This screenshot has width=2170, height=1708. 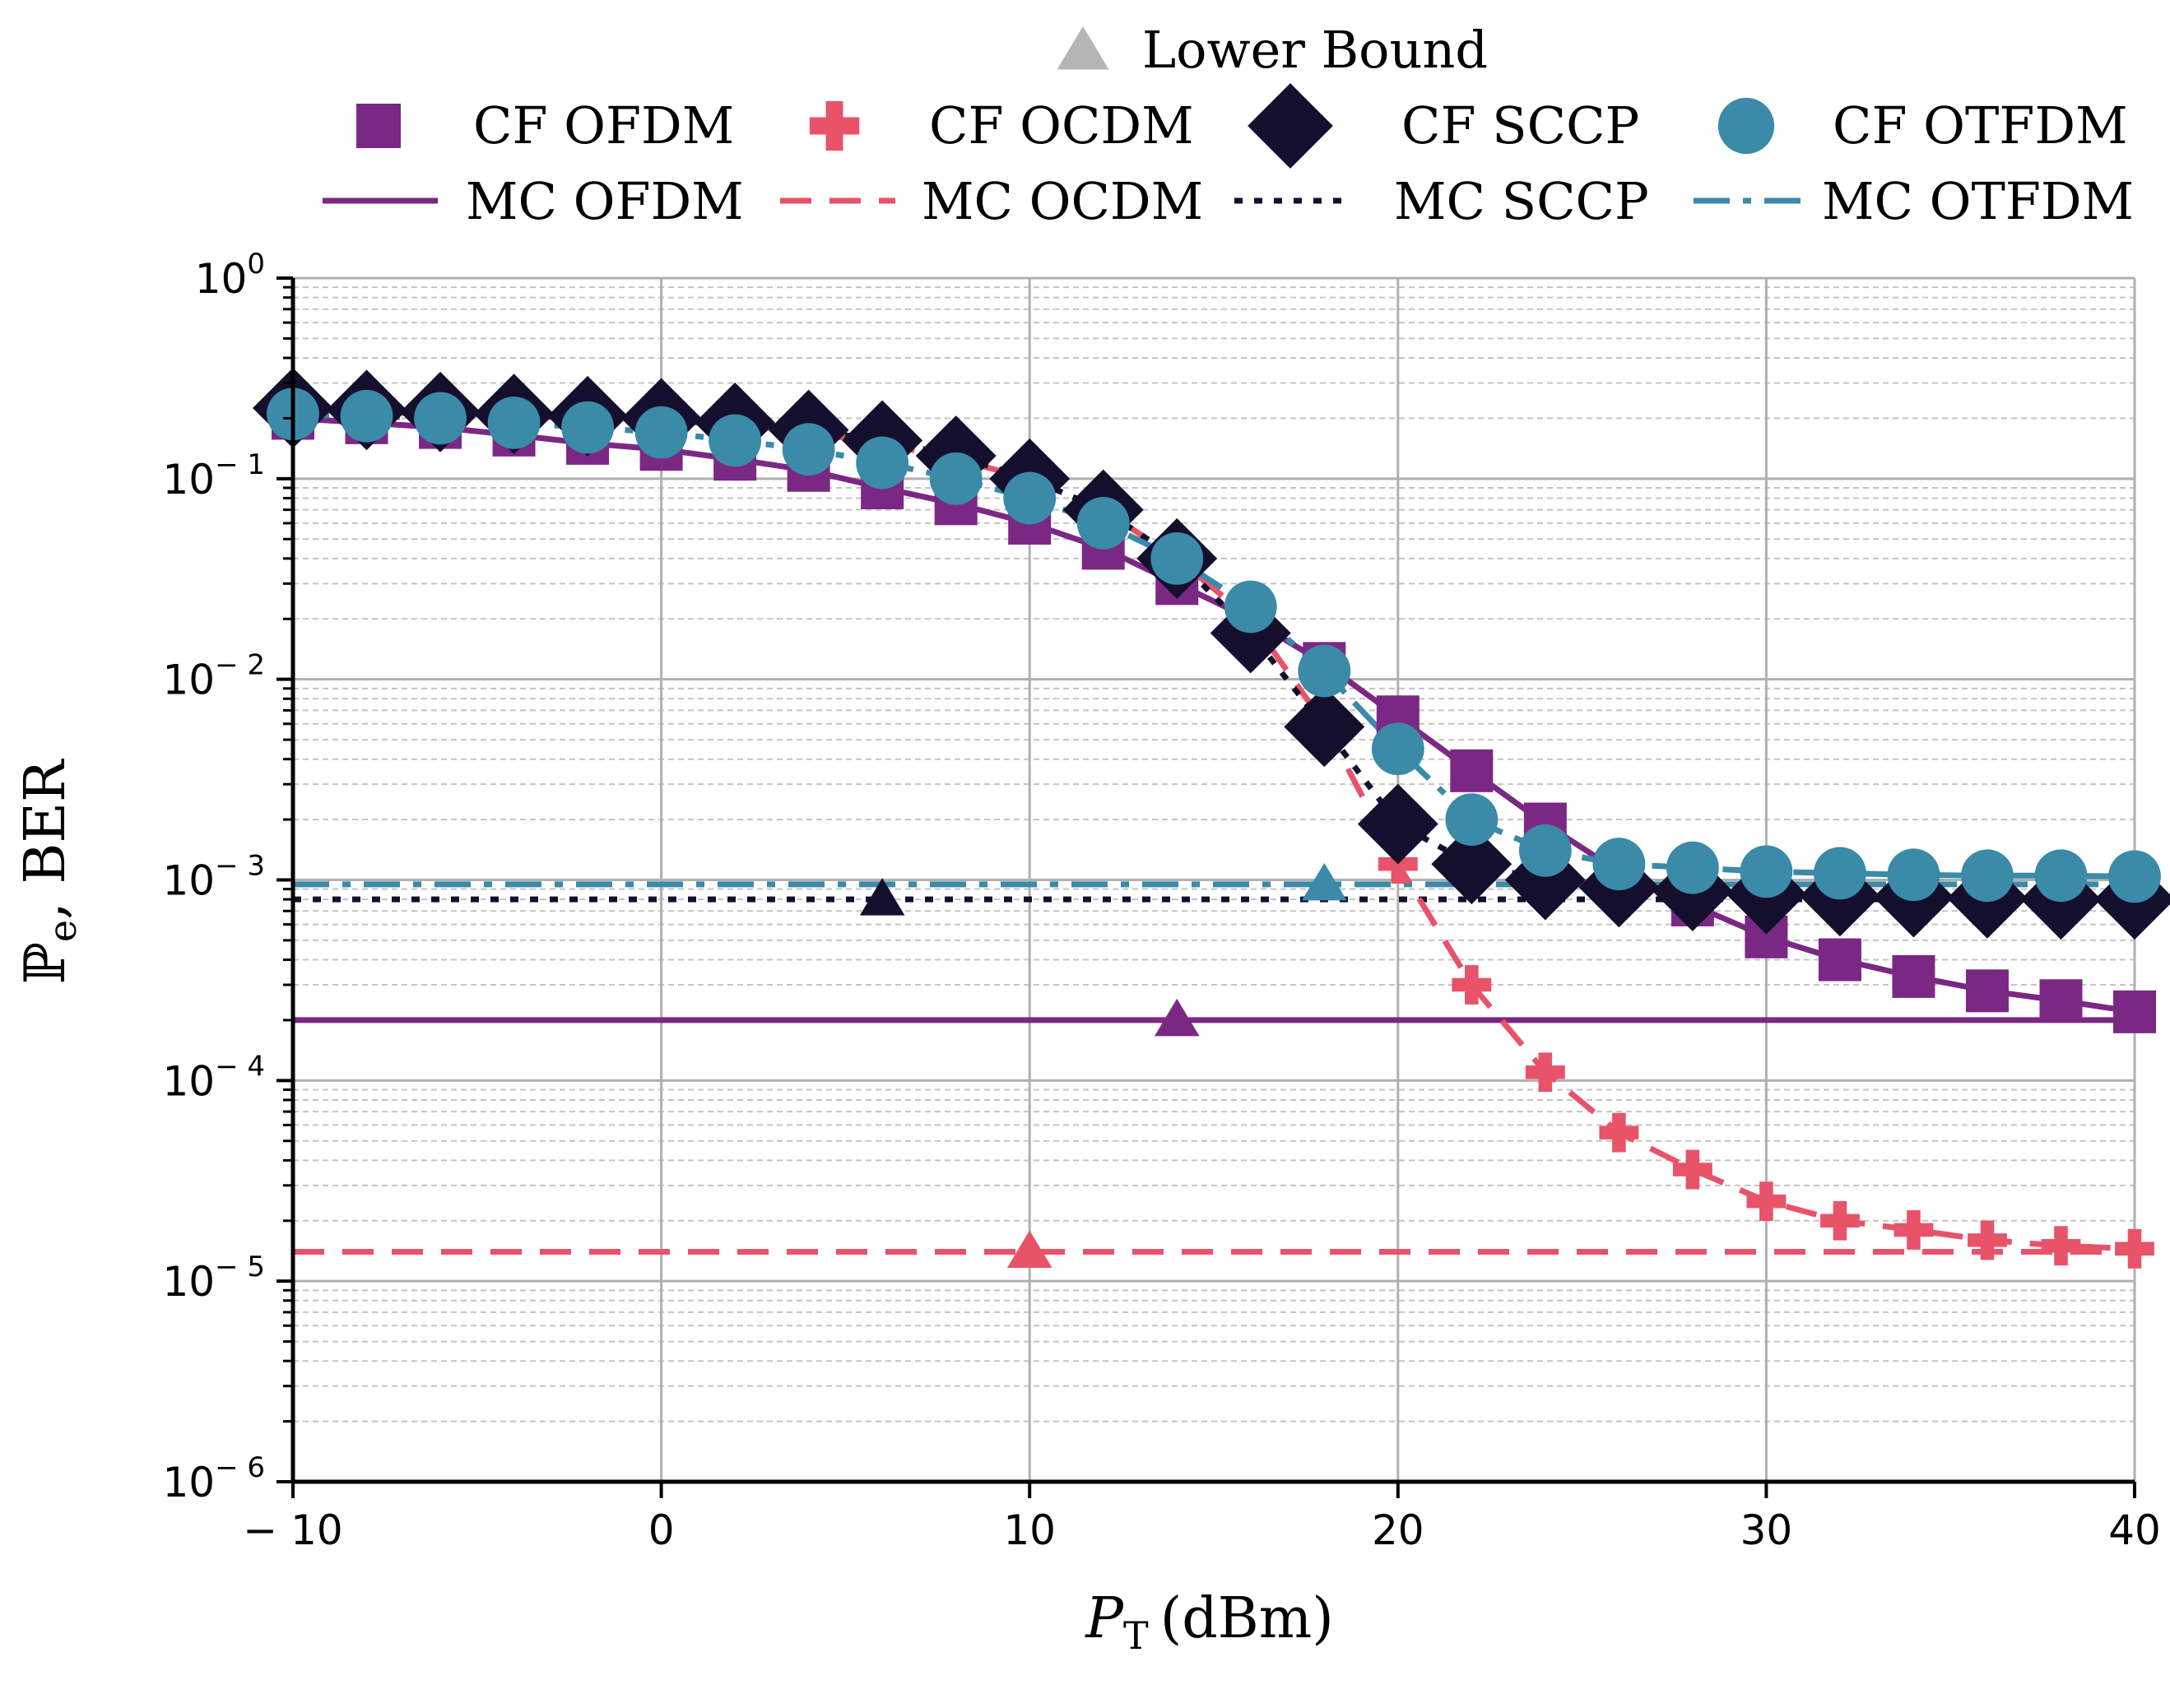 What do you see at coordinates (1061, 125) in the screenshot?
I see `legend-label-cf-ocdm: CF OCDM` at bounding box center [1061, 125].